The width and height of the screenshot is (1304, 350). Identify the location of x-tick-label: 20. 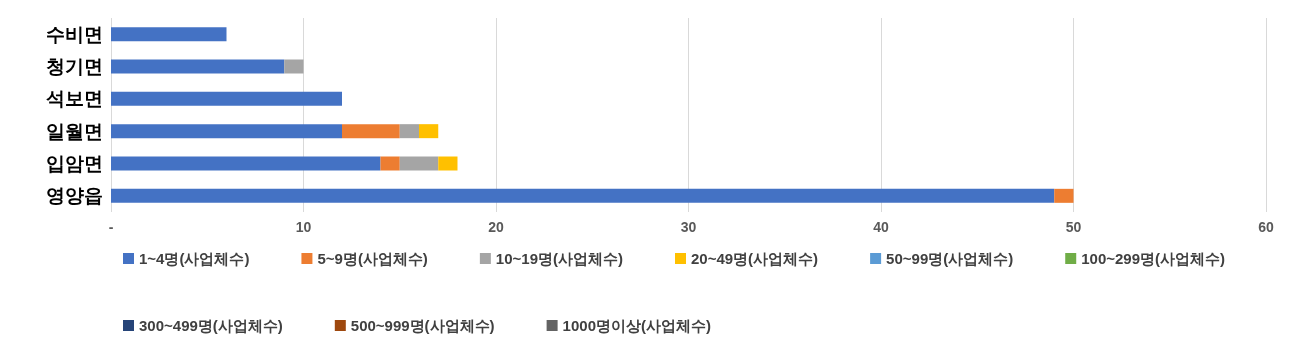
(496, 227).